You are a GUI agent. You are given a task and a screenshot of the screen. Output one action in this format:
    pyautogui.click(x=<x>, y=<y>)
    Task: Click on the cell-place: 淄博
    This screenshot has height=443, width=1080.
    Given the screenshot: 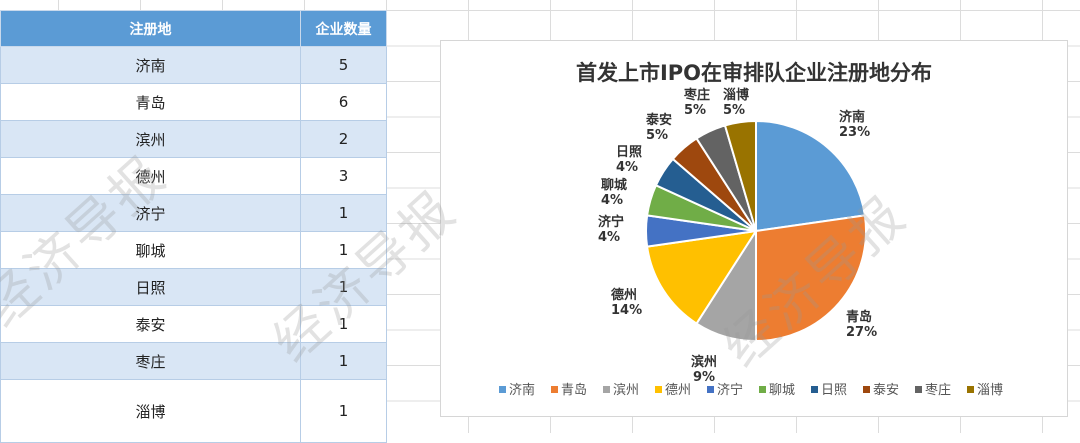 What is the action you would take?
    pyautogui.click(x=150, y=411)
    